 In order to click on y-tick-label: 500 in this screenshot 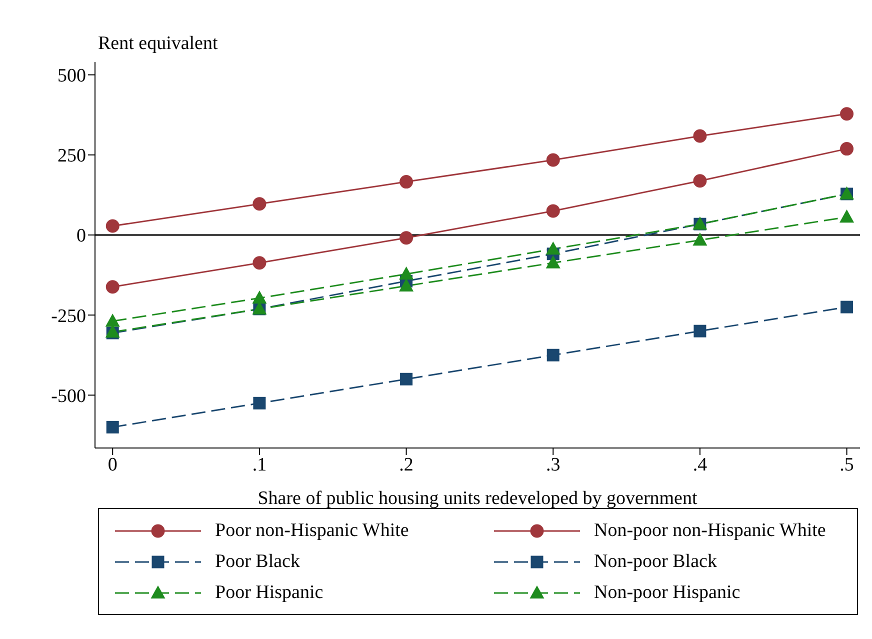, I will do `click(72, 76)`.